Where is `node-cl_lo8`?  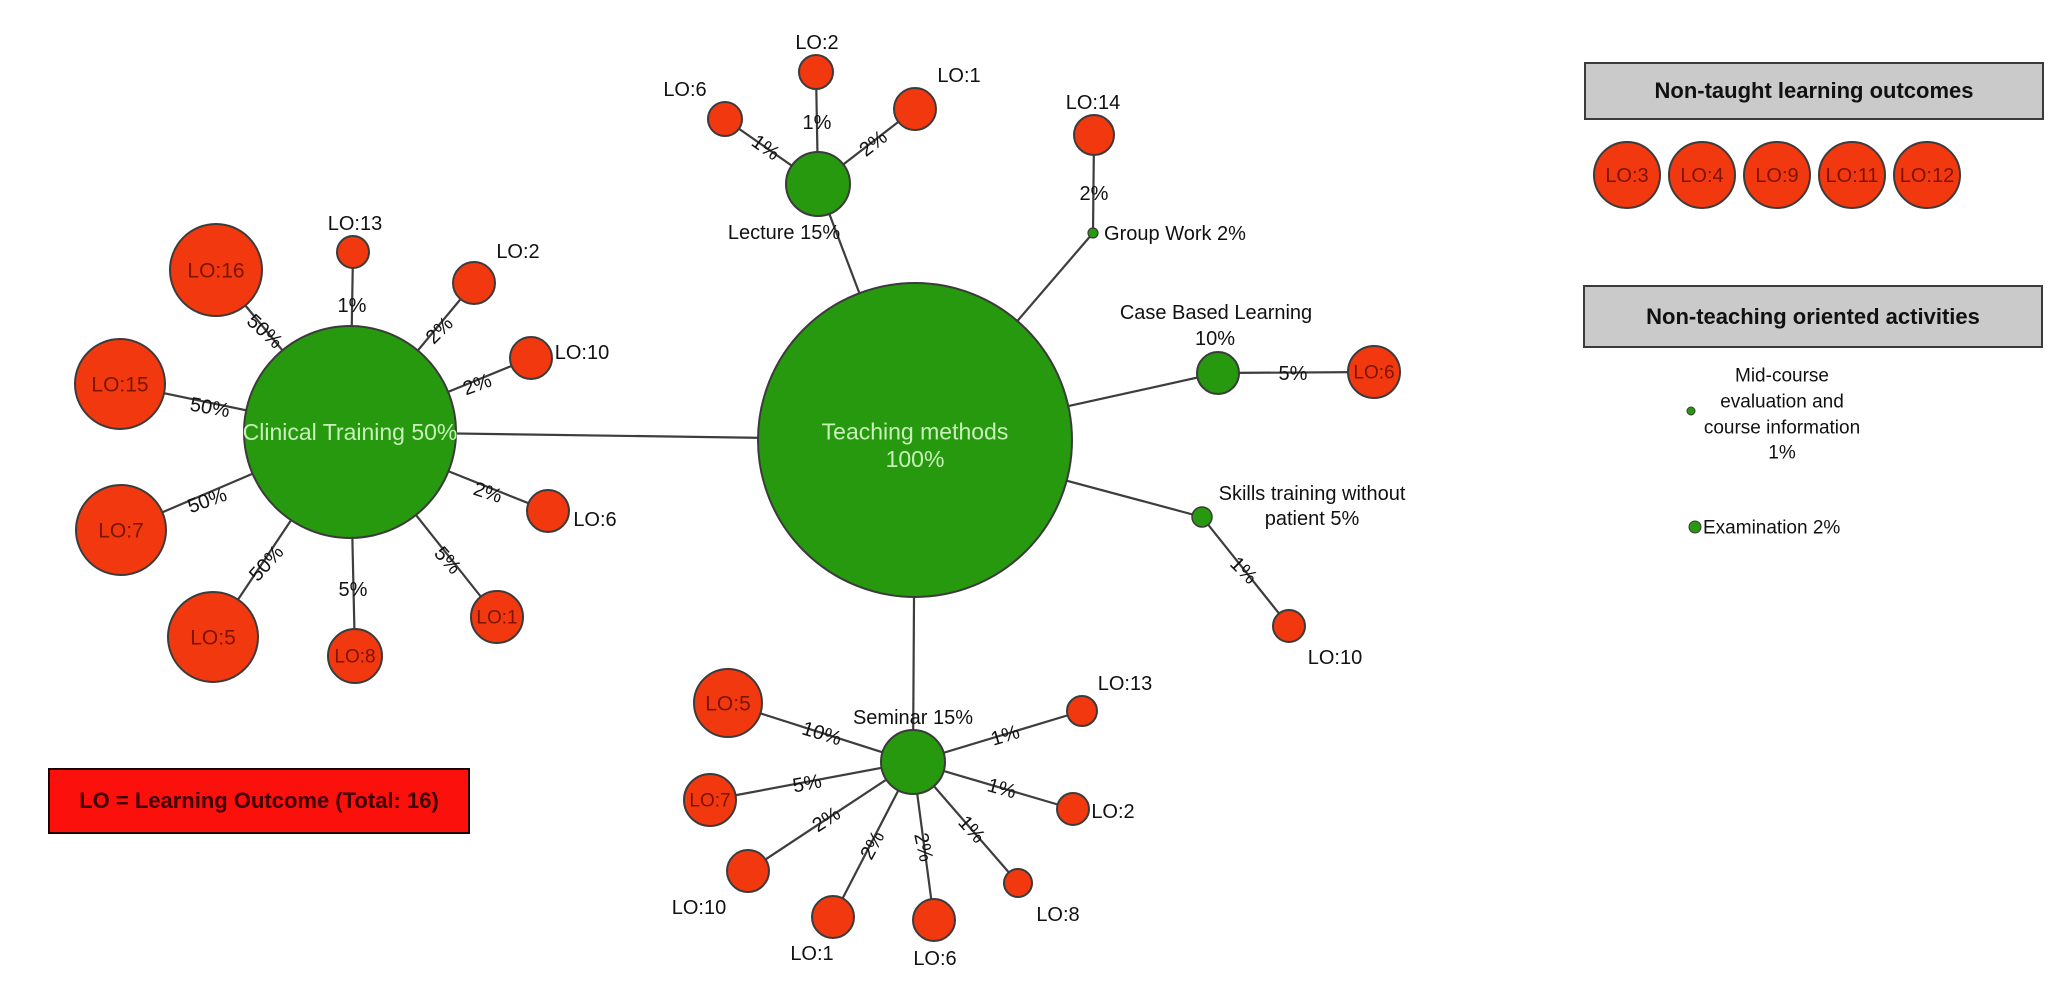
node-cl_lo8 is located at coordinates (355, 656).